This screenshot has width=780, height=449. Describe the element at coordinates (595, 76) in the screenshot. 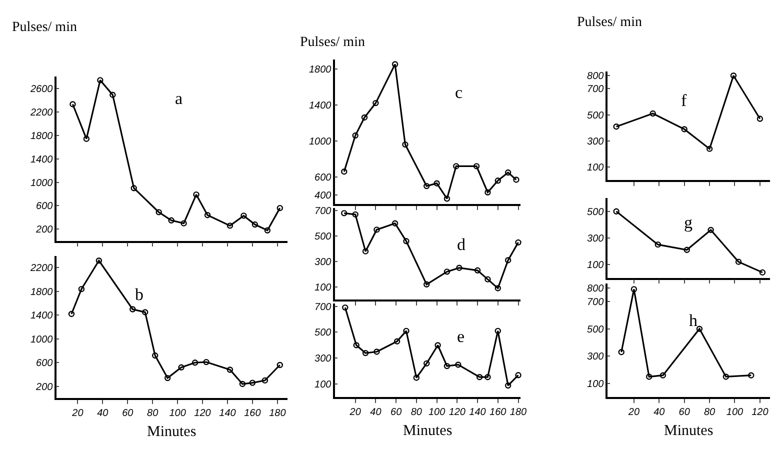

I see `y-tick-label: 800` at that location.